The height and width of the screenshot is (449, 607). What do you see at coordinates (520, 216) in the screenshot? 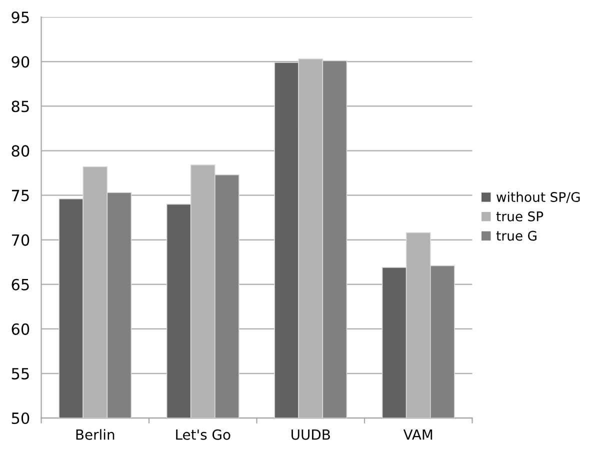
I see `legend-label: true SP` at bounding box center [520, 216].